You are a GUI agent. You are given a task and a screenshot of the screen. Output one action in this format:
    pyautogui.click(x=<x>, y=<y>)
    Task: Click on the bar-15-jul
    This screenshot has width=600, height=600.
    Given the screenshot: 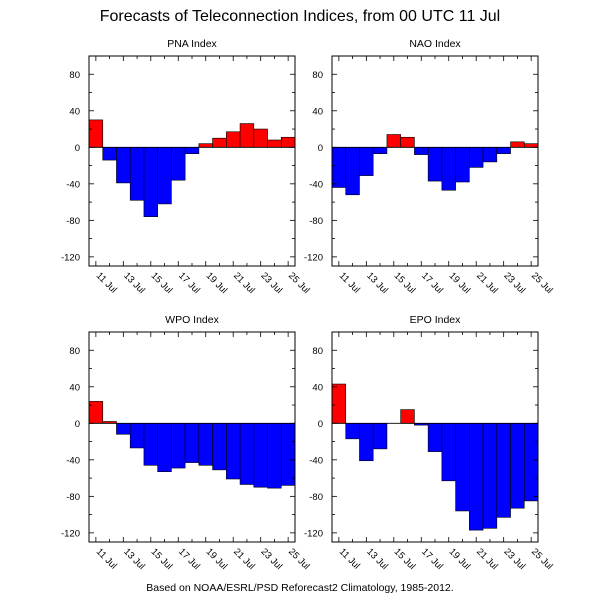 What is the action you would take?
    pyautogui.click(x=150, y=182)
    